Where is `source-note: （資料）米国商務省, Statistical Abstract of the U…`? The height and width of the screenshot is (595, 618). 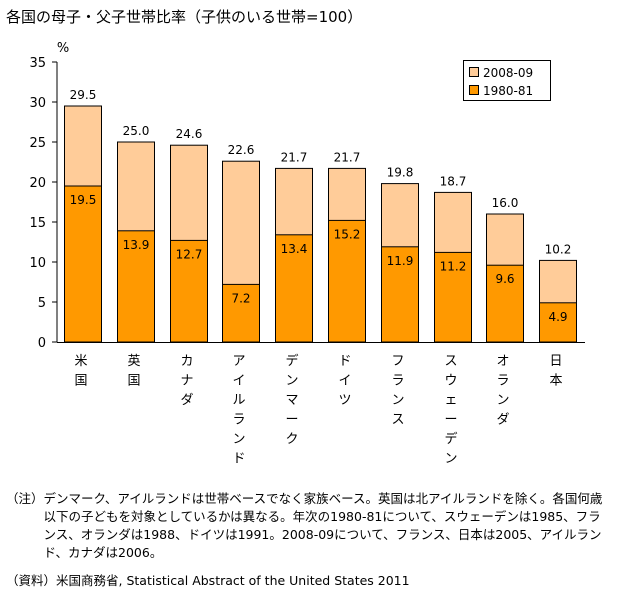 source-note: （資料）米国商務省, Statistical Abstract of the U… is located at coordinates (208, 579).